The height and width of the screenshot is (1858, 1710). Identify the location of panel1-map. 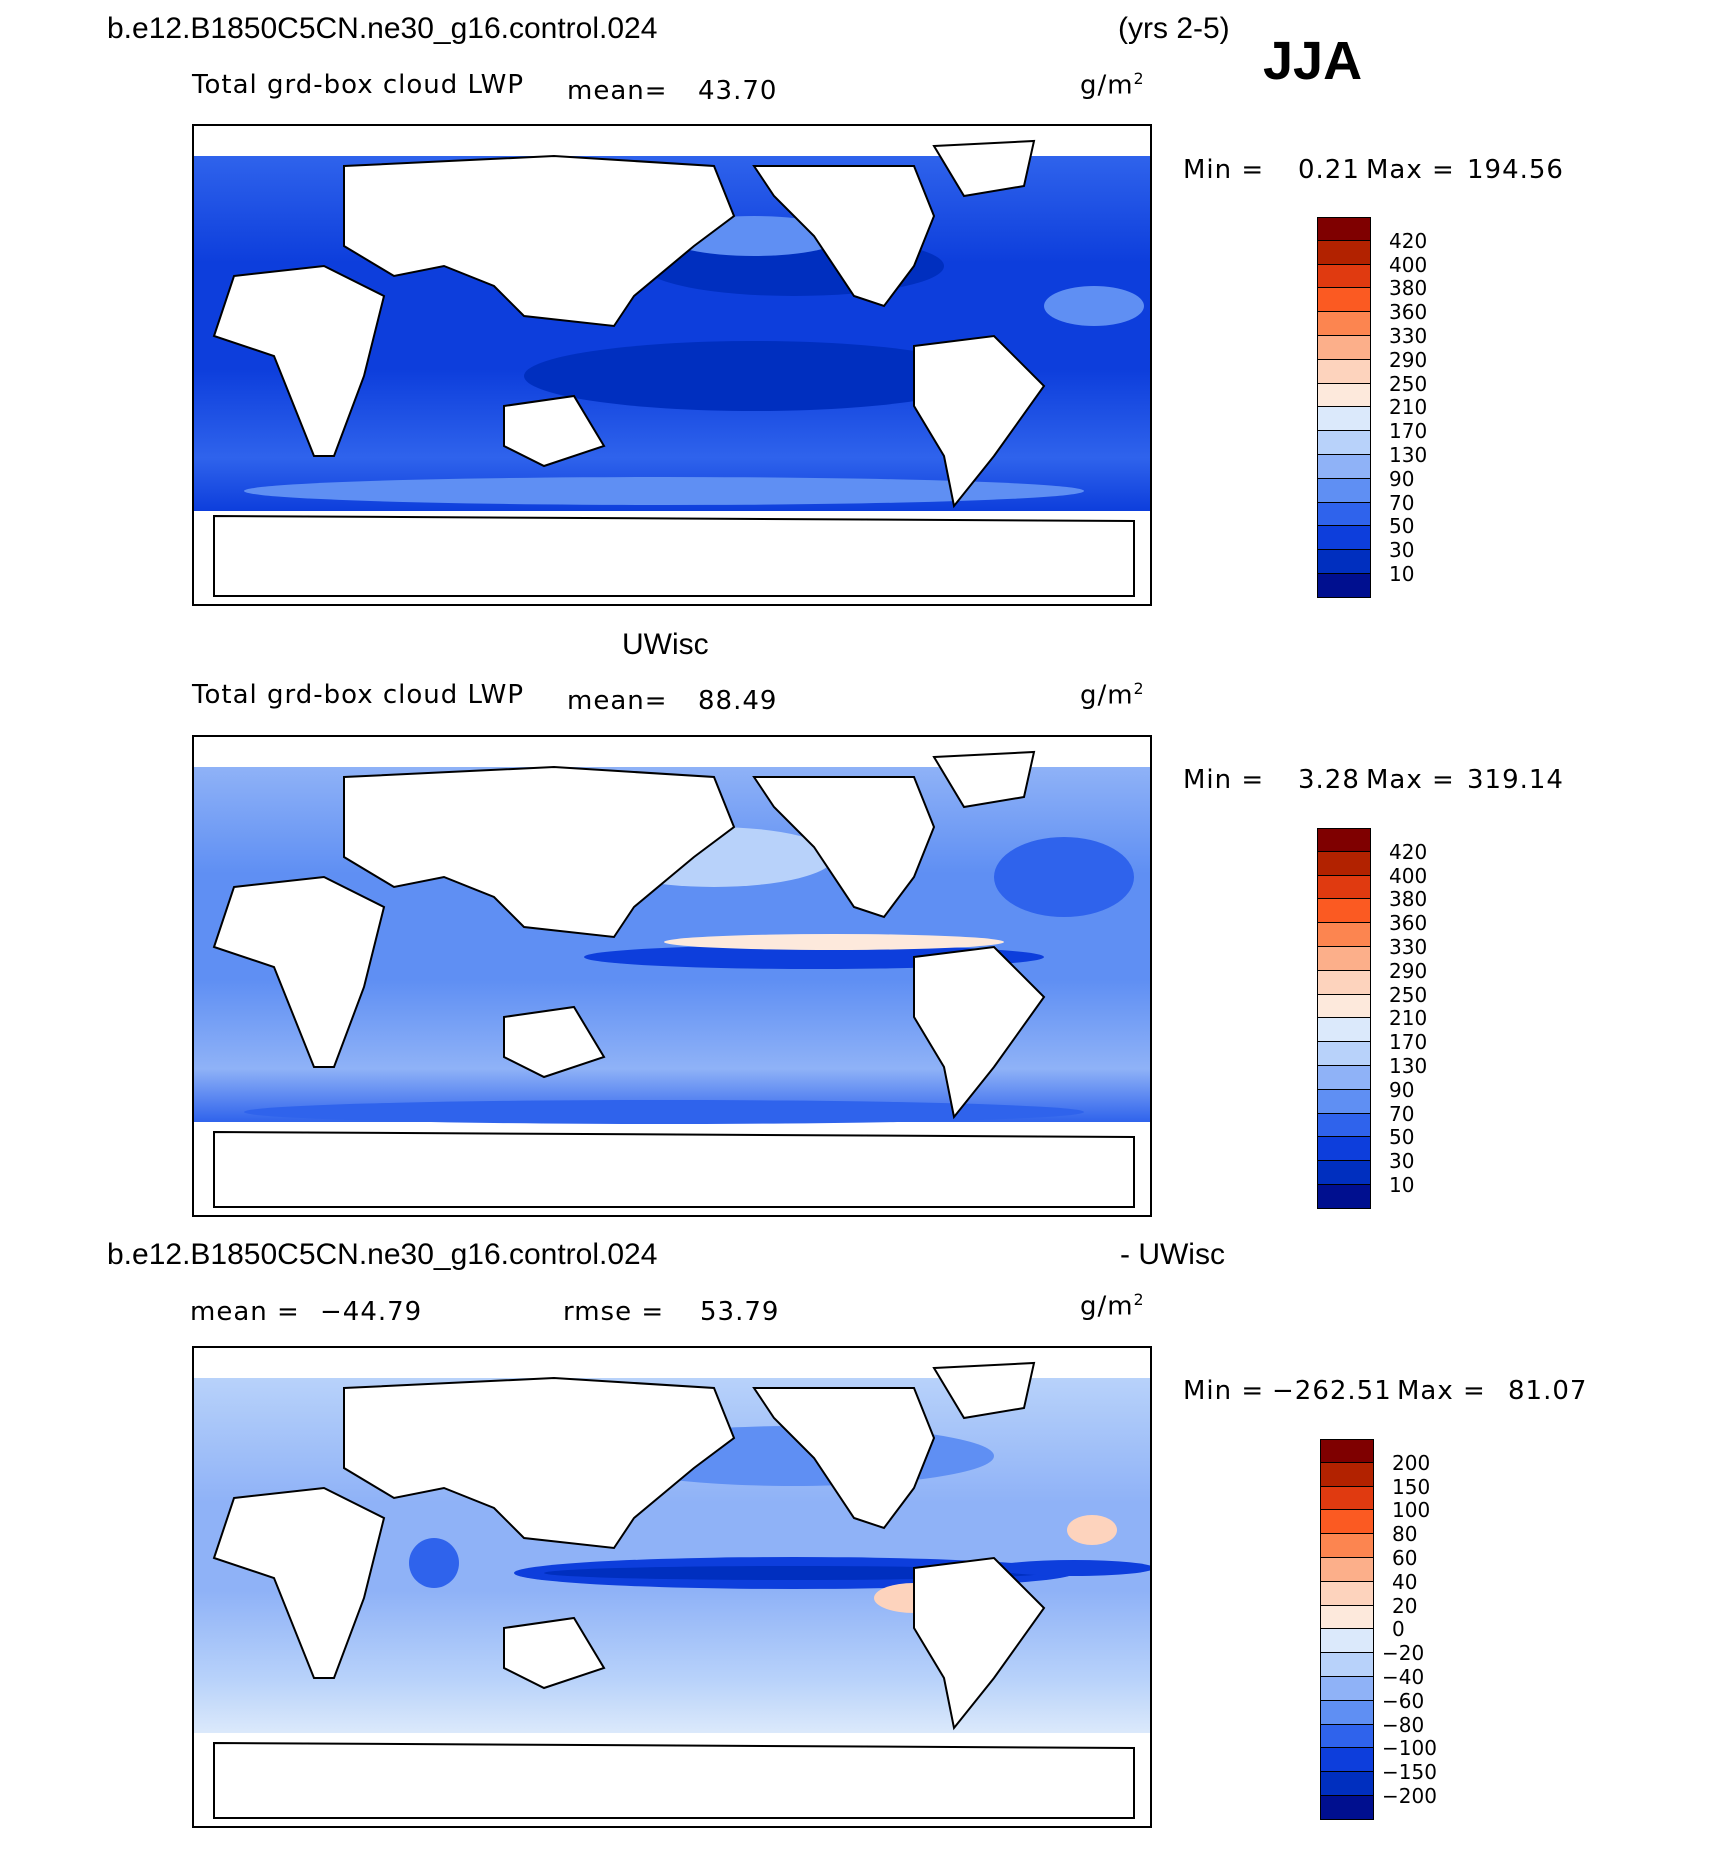
(672, 365).